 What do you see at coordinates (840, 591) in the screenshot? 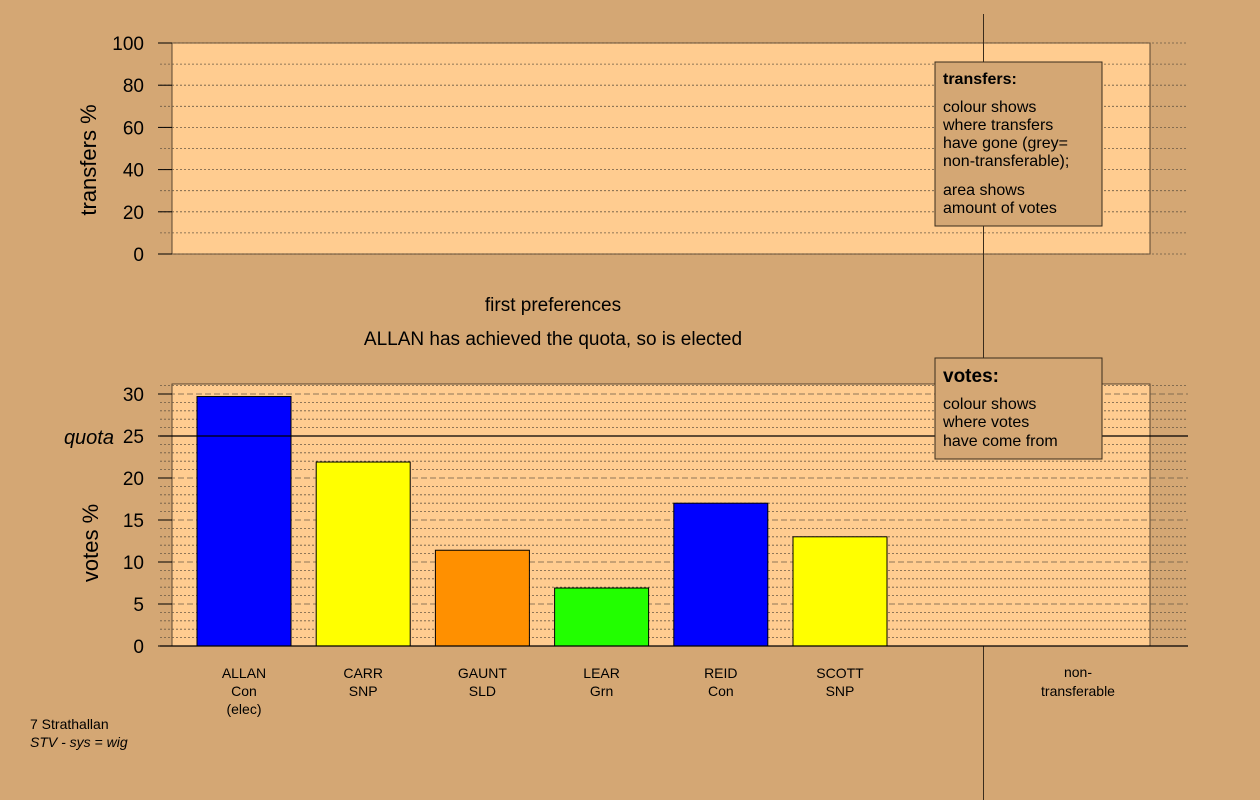
I see `bar-scott` at bounding box center [840, 591].